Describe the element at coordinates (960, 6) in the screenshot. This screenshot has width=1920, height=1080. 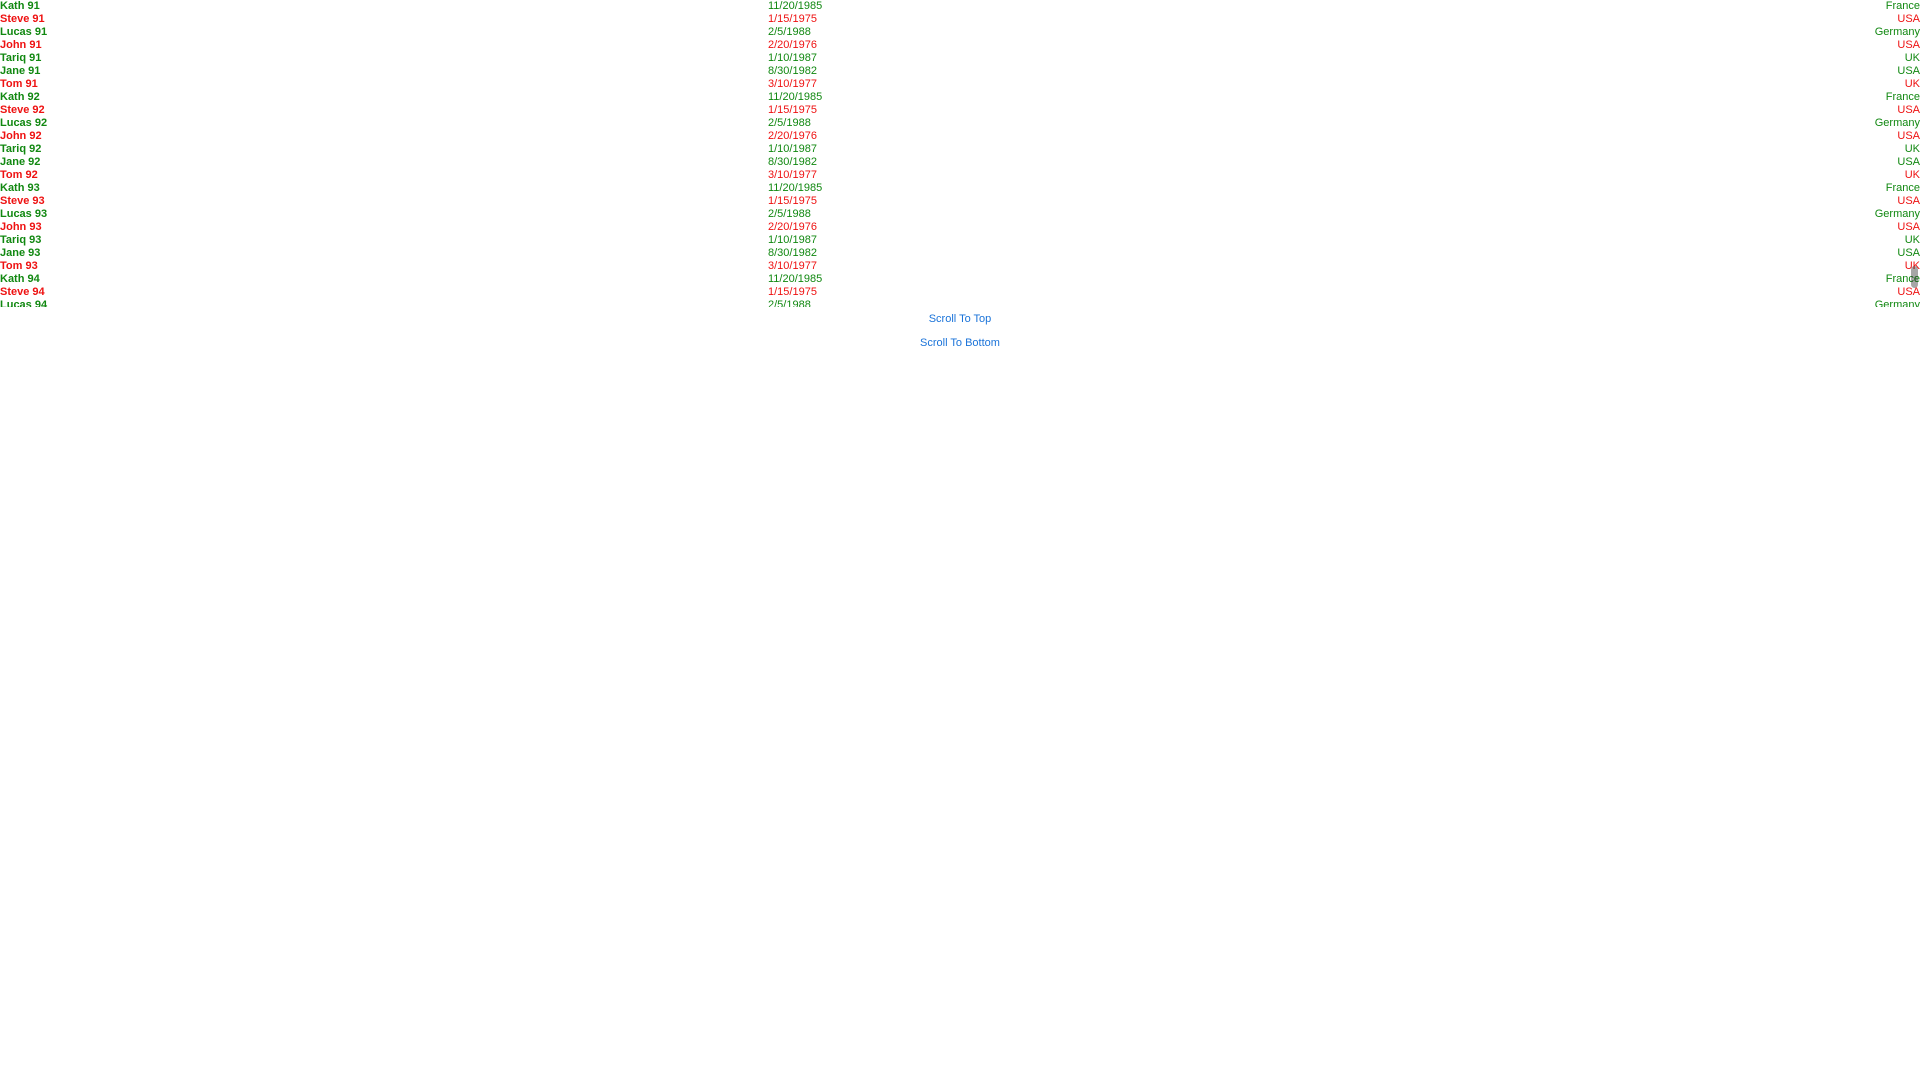
I see `list-item: Kath 91 11/20/1985 France` at that location.